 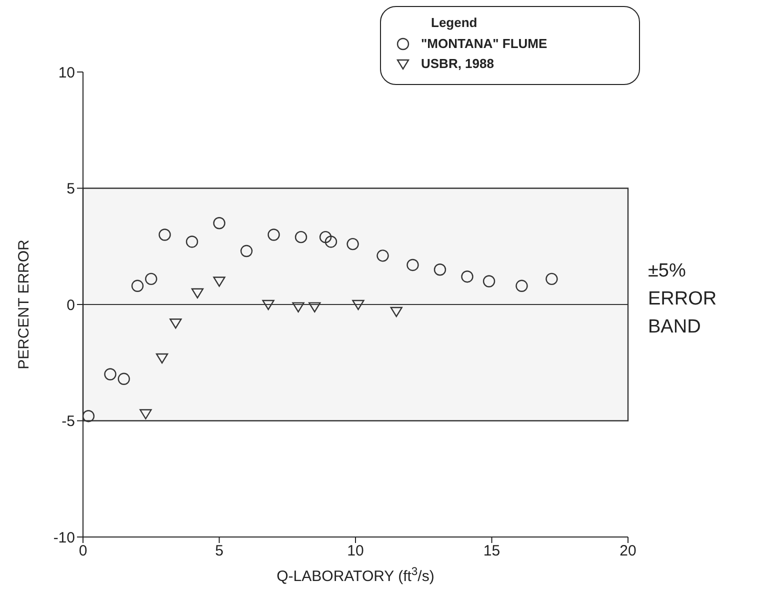 What do you see at coordinates (219, 551) in the screenshot?
I see `x-tick-label: 5` at bounding box center [219, 551].